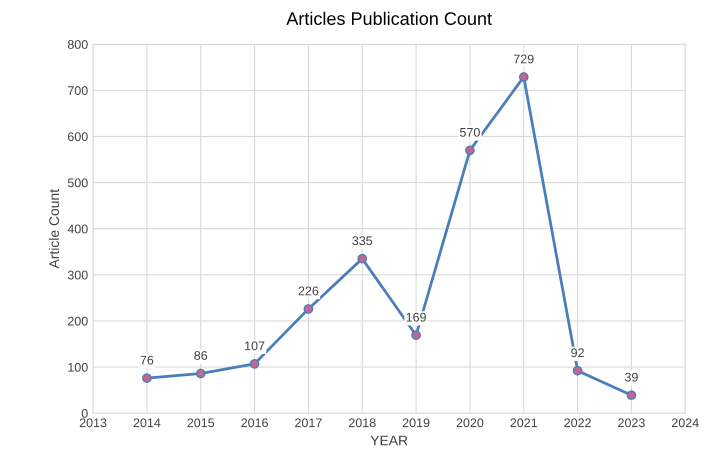  What do you see at coordinates (78, 183) in the screenshot?
I see `y-tick-label: 500` at bounding box center [78, 183].